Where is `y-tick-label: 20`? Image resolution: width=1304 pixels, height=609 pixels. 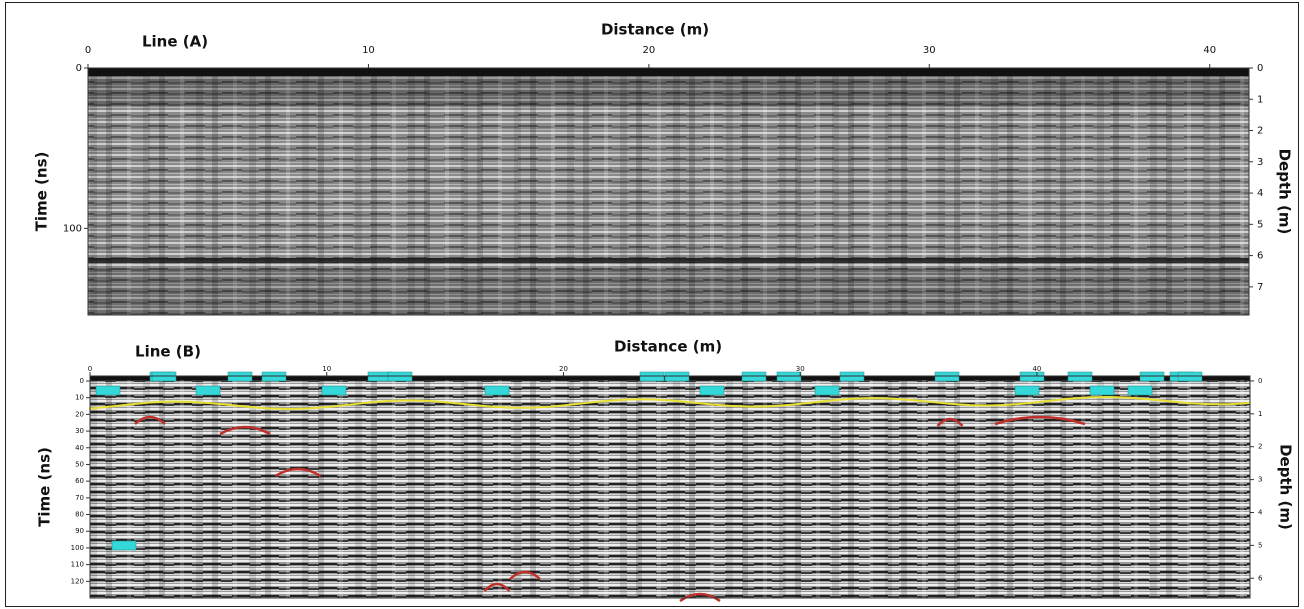
y-tick-label: 20 is located at coordinates (79, 414).